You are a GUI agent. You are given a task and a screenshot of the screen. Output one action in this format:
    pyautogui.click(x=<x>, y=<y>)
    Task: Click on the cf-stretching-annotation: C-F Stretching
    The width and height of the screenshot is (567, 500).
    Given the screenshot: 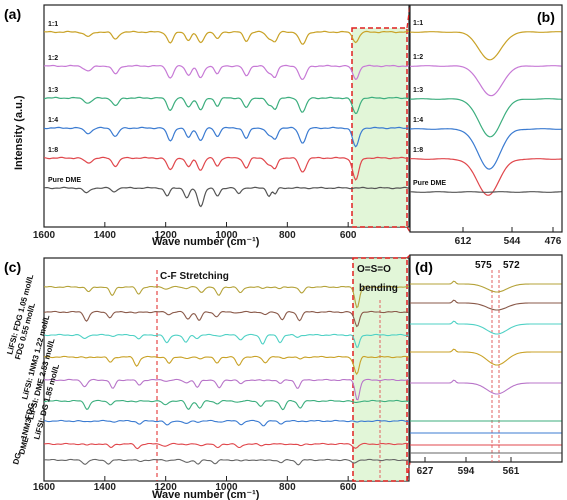 What is the action you would take?
    pyautogui.click(x=194, y=276)
    